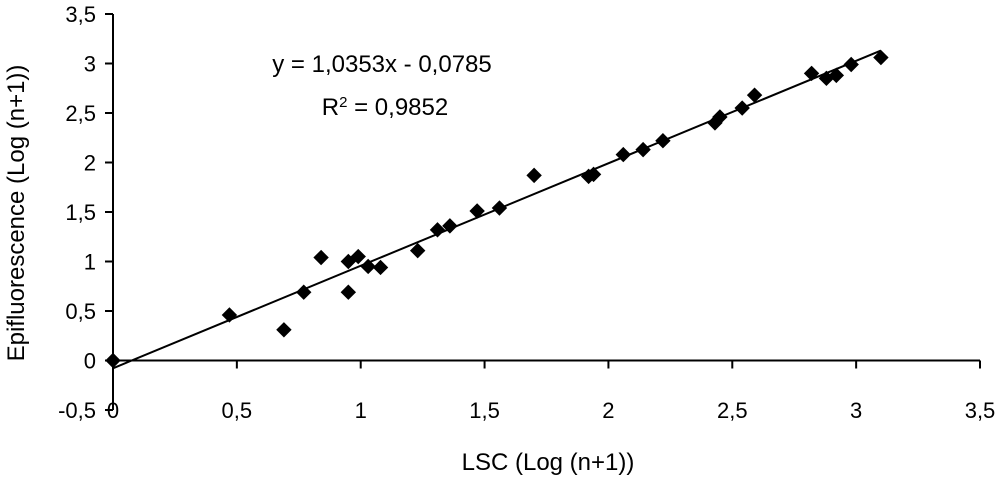 The width and height of the screenshot is (1000, 478). I want to click on regression-equation: y = 1,0353x - 0,0785, so click(382, 64).